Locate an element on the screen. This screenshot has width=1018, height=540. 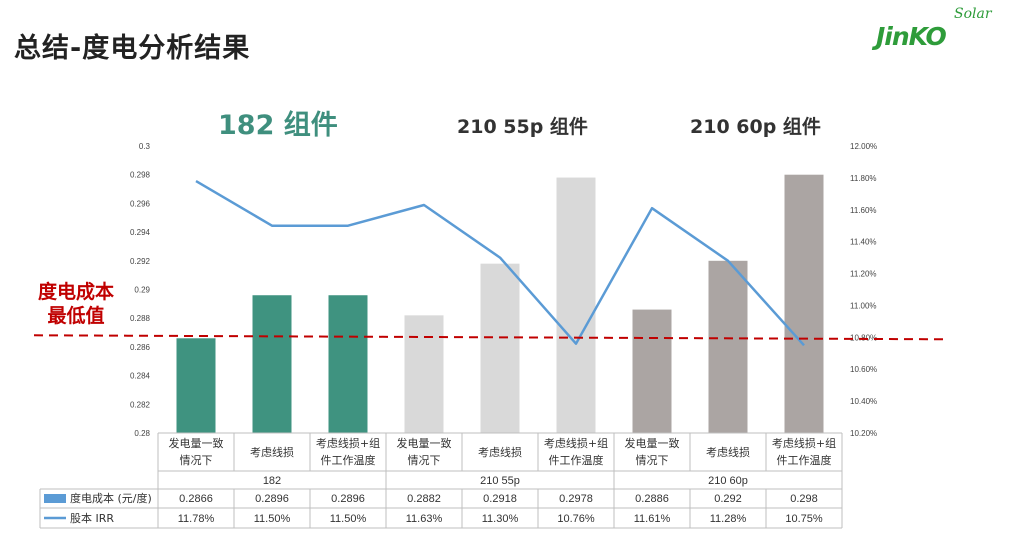
y-right-tick-label: 11.80% is located at coordinates (863, 178).